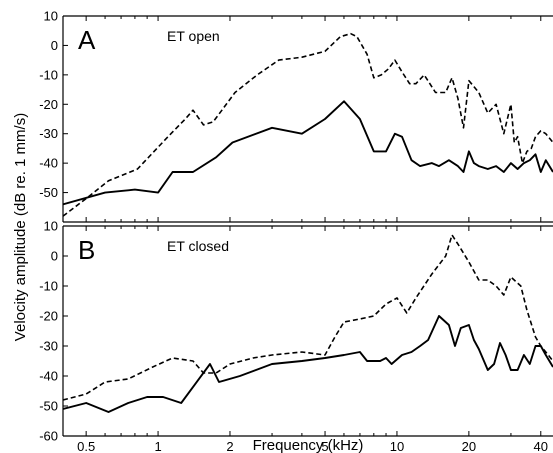 The image size is (553, 453). Describe the element at coordinates (48, 376) in the screenshot. I see `y-tick-label-b: -40` at that location.